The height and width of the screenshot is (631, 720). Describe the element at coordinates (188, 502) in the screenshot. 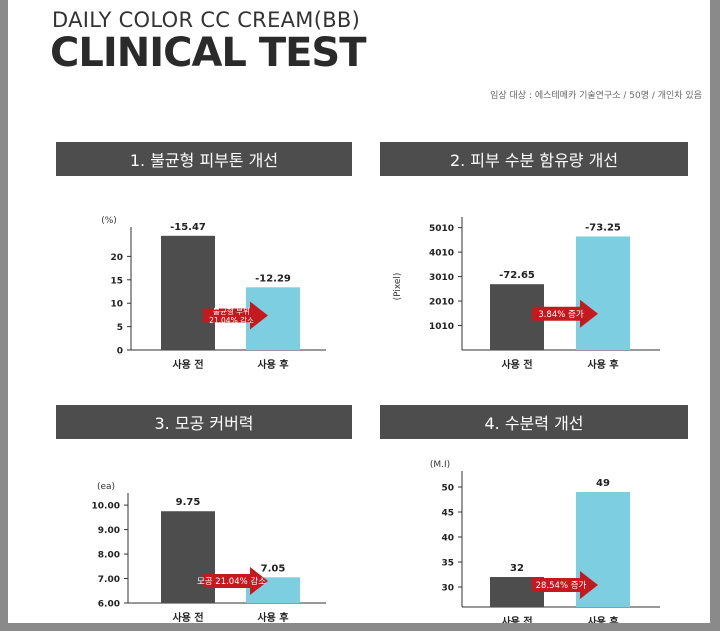

I see `bar-value-label: 9.75` at that location.